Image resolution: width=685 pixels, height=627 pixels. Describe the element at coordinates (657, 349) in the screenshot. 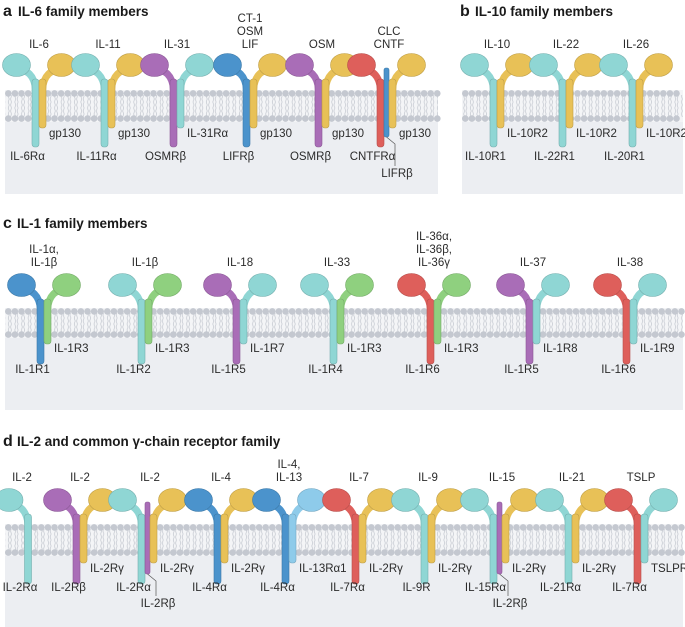

I see `chain-label: IL-1R9` at that location.